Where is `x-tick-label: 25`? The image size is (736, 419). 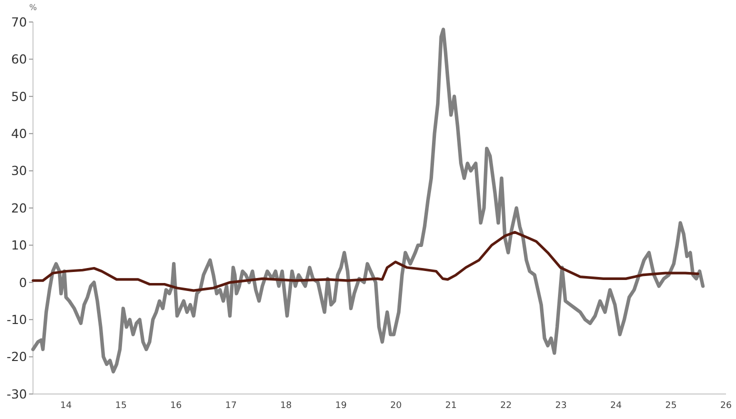
x-tick-label: 25 is located at coordinates (671, 406).